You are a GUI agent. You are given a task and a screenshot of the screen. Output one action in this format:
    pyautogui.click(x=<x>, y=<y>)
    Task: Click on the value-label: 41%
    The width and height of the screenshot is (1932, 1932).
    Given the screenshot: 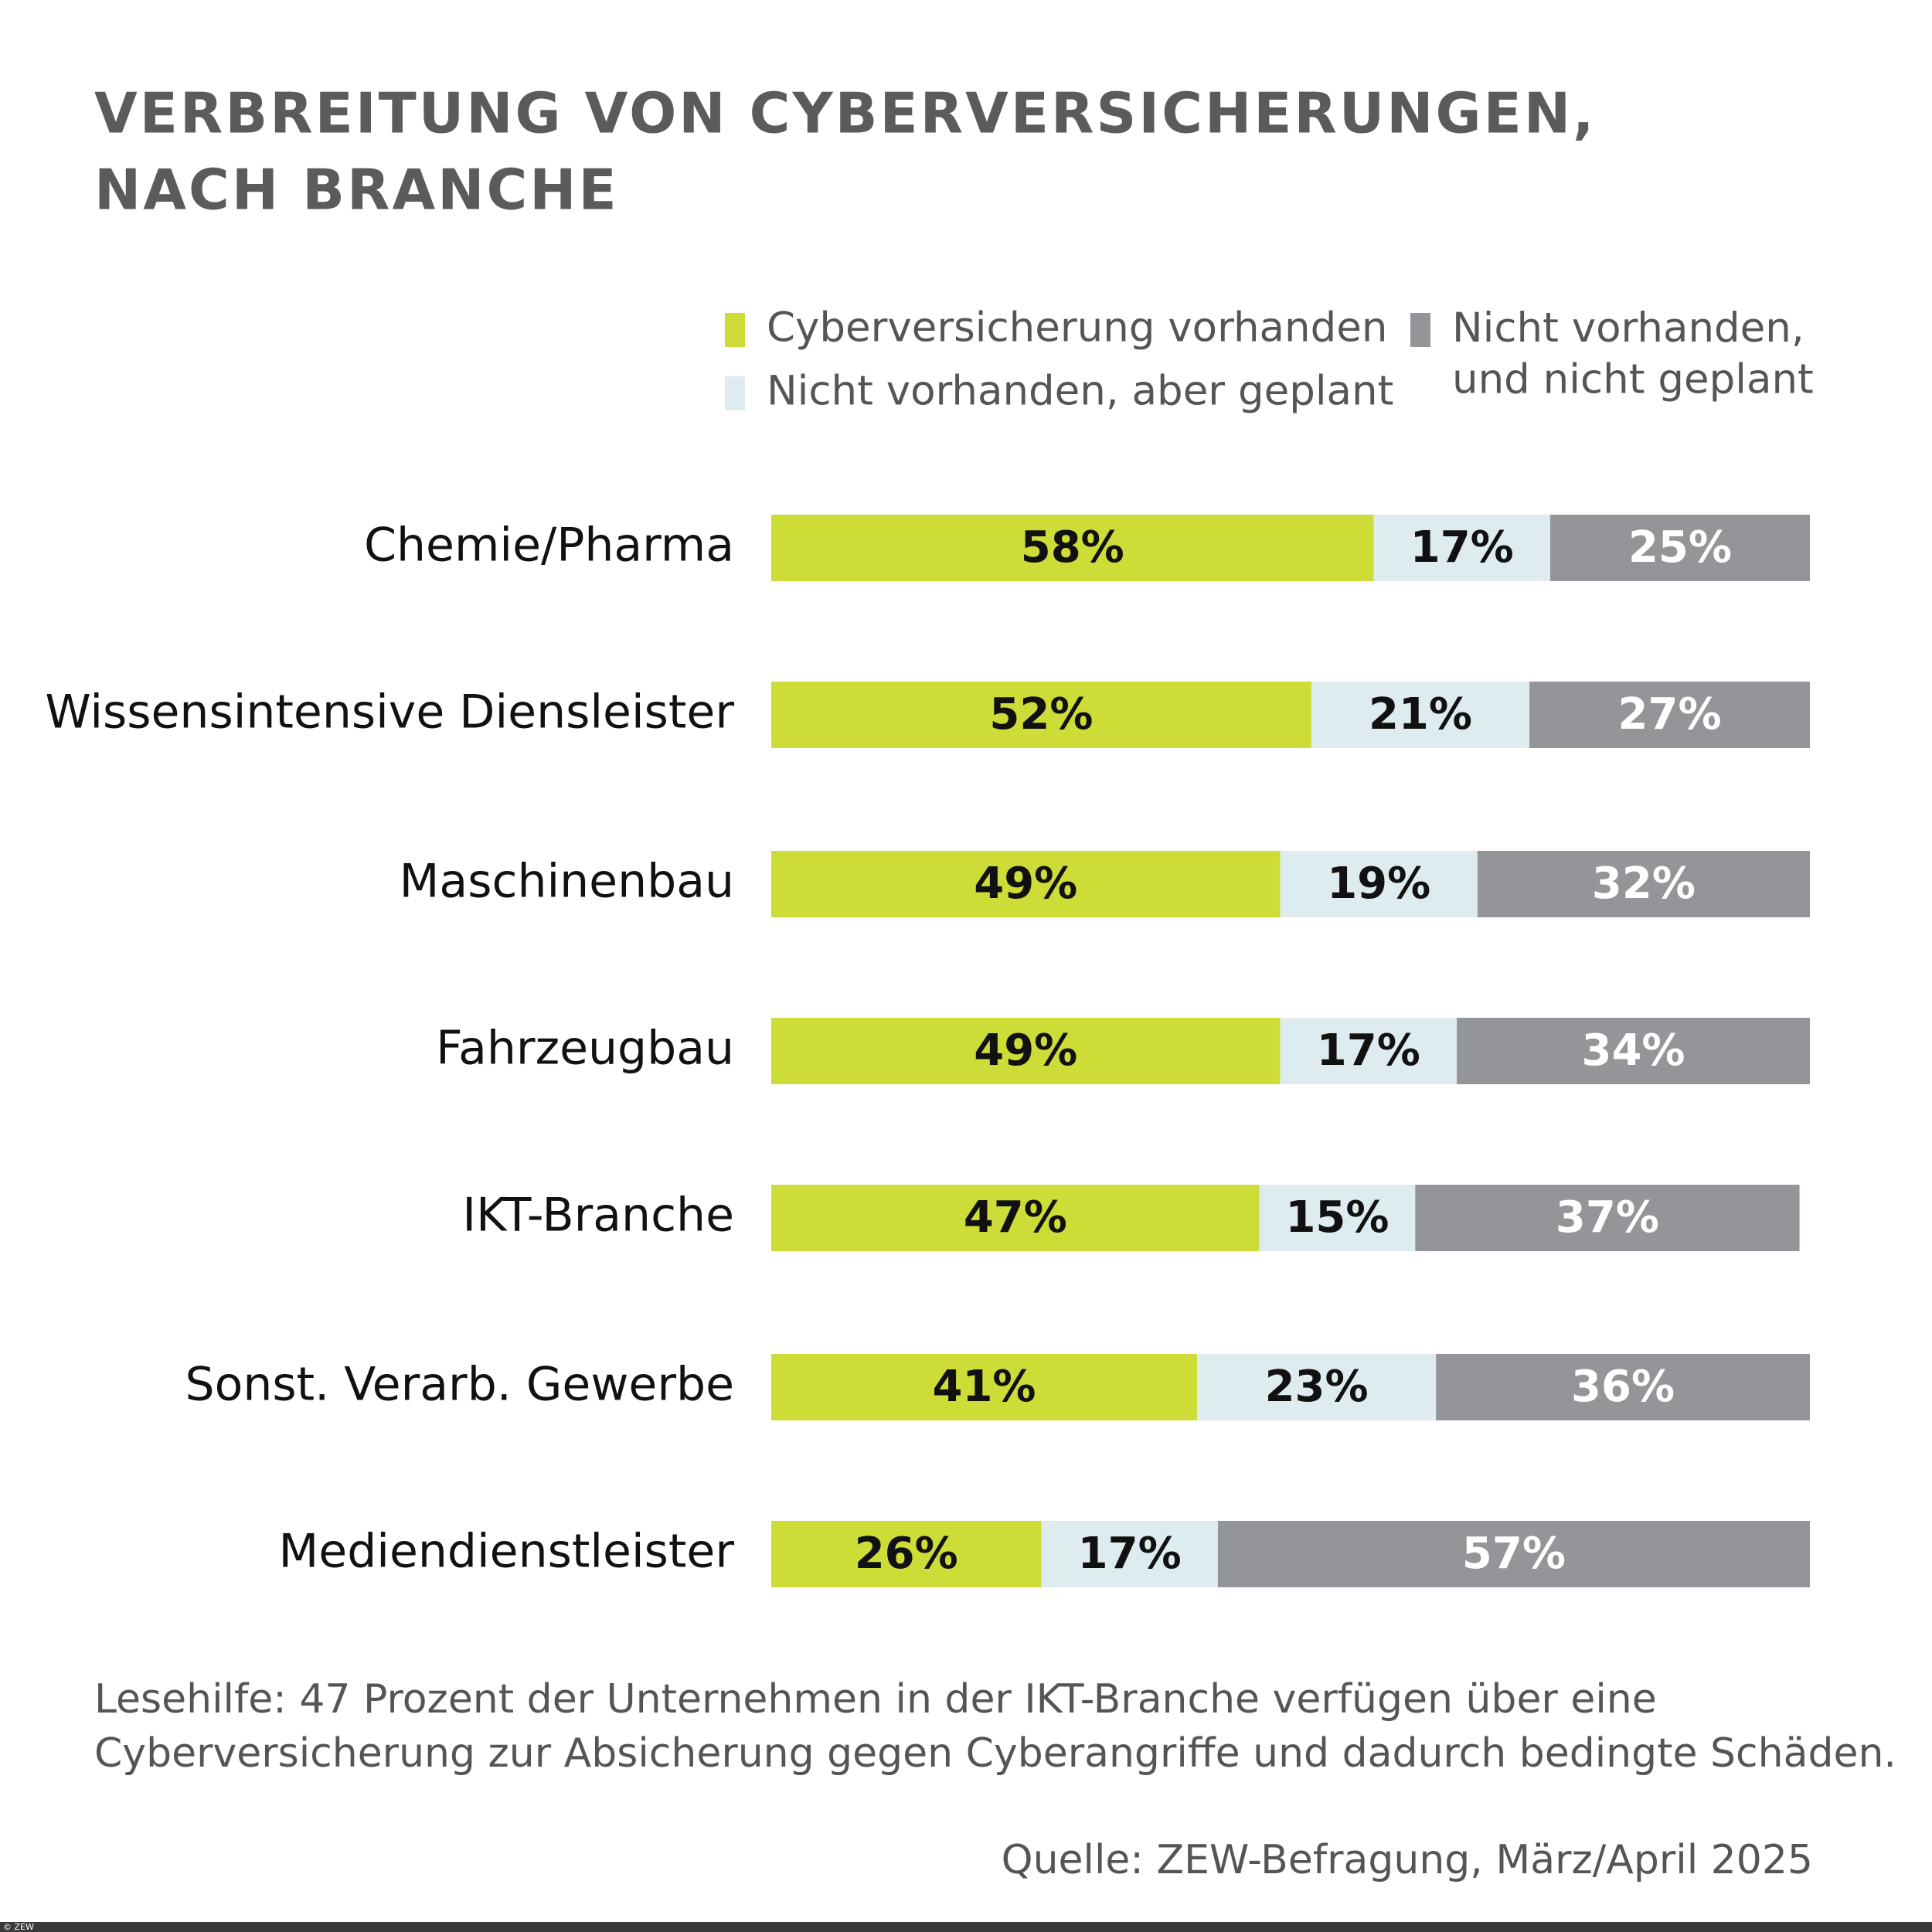 What is the action you would take?
    pyautogui.click(x=984, y=1387)
    